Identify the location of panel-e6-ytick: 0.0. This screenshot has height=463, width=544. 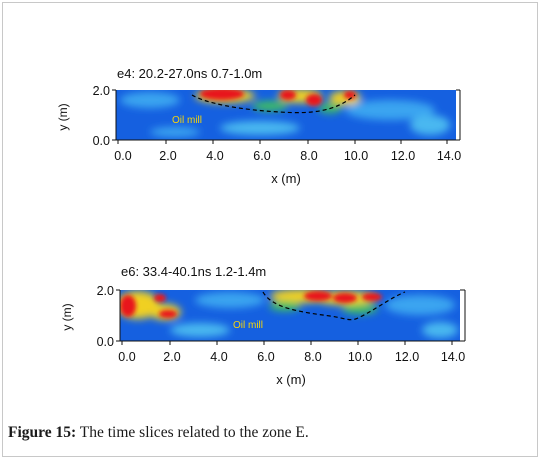
(105, 342).